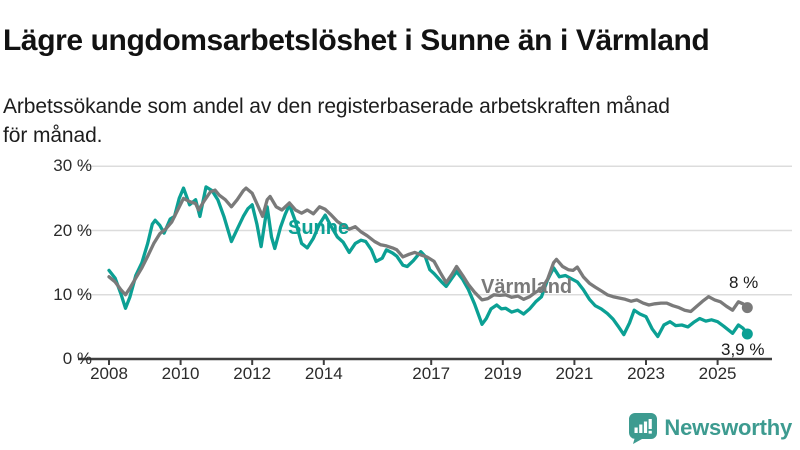 The image size is (800, 450). I want to click on end-dot-varmland, so click(747, 308).